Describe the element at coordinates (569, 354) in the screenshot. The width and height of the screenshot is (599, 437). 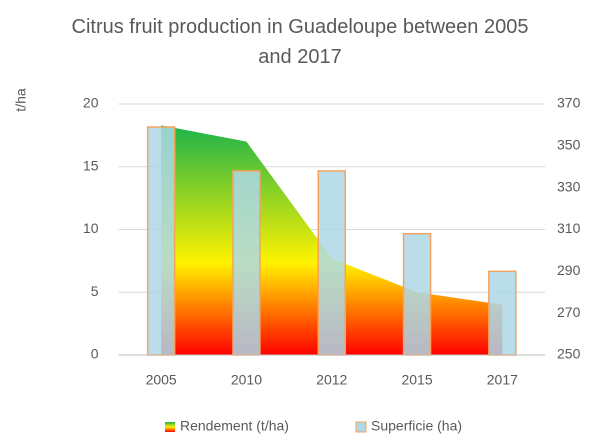
I see `y2-tick-label: 250` at that location.